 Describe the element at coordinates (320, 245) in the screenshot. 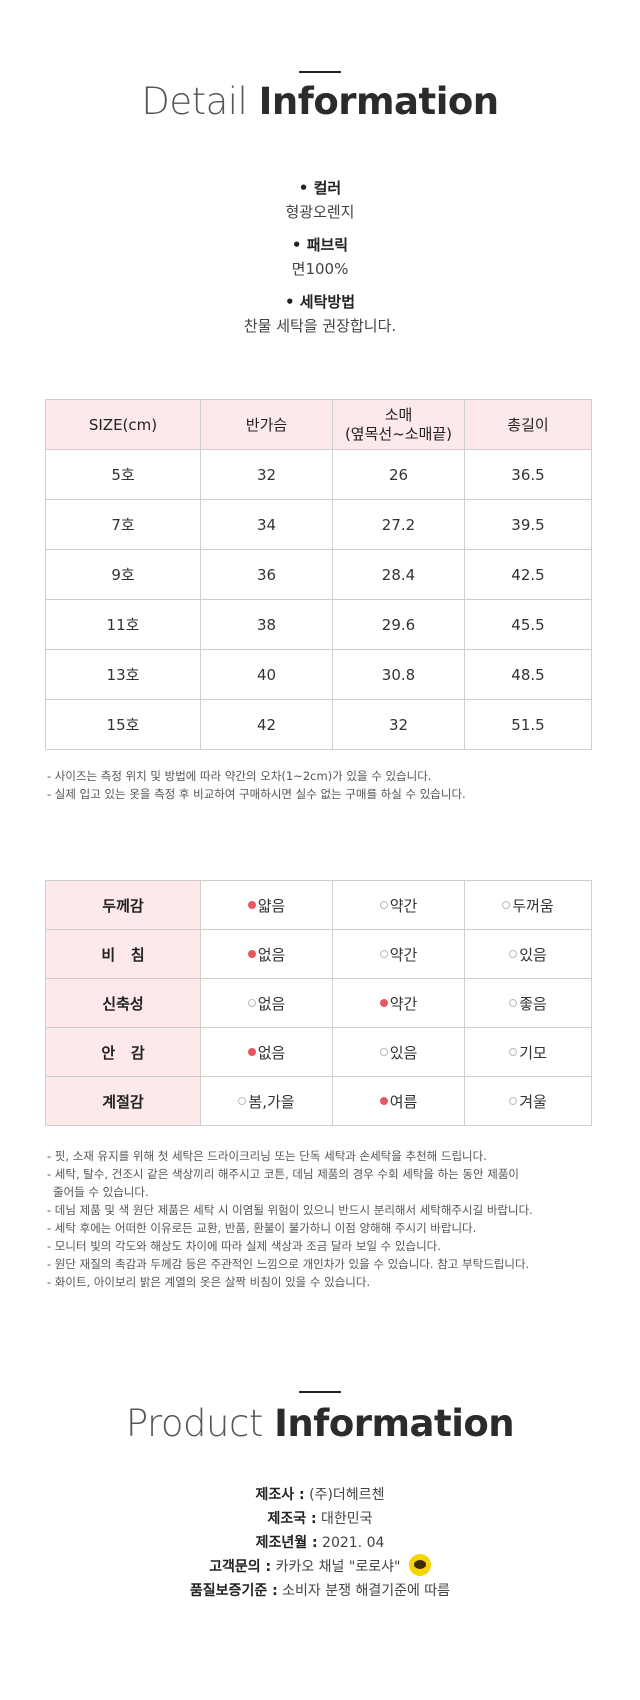

I see `spec-label: • 패브릭` at that location.